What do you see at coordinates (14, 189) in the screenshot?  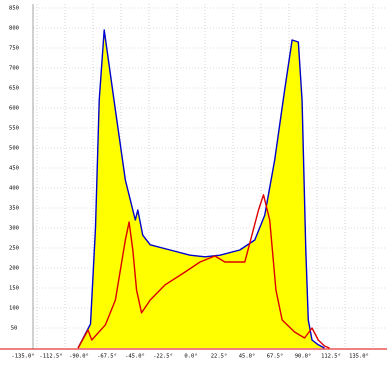 I see `y-tick-label: 400` at bounding box center [14, 189].